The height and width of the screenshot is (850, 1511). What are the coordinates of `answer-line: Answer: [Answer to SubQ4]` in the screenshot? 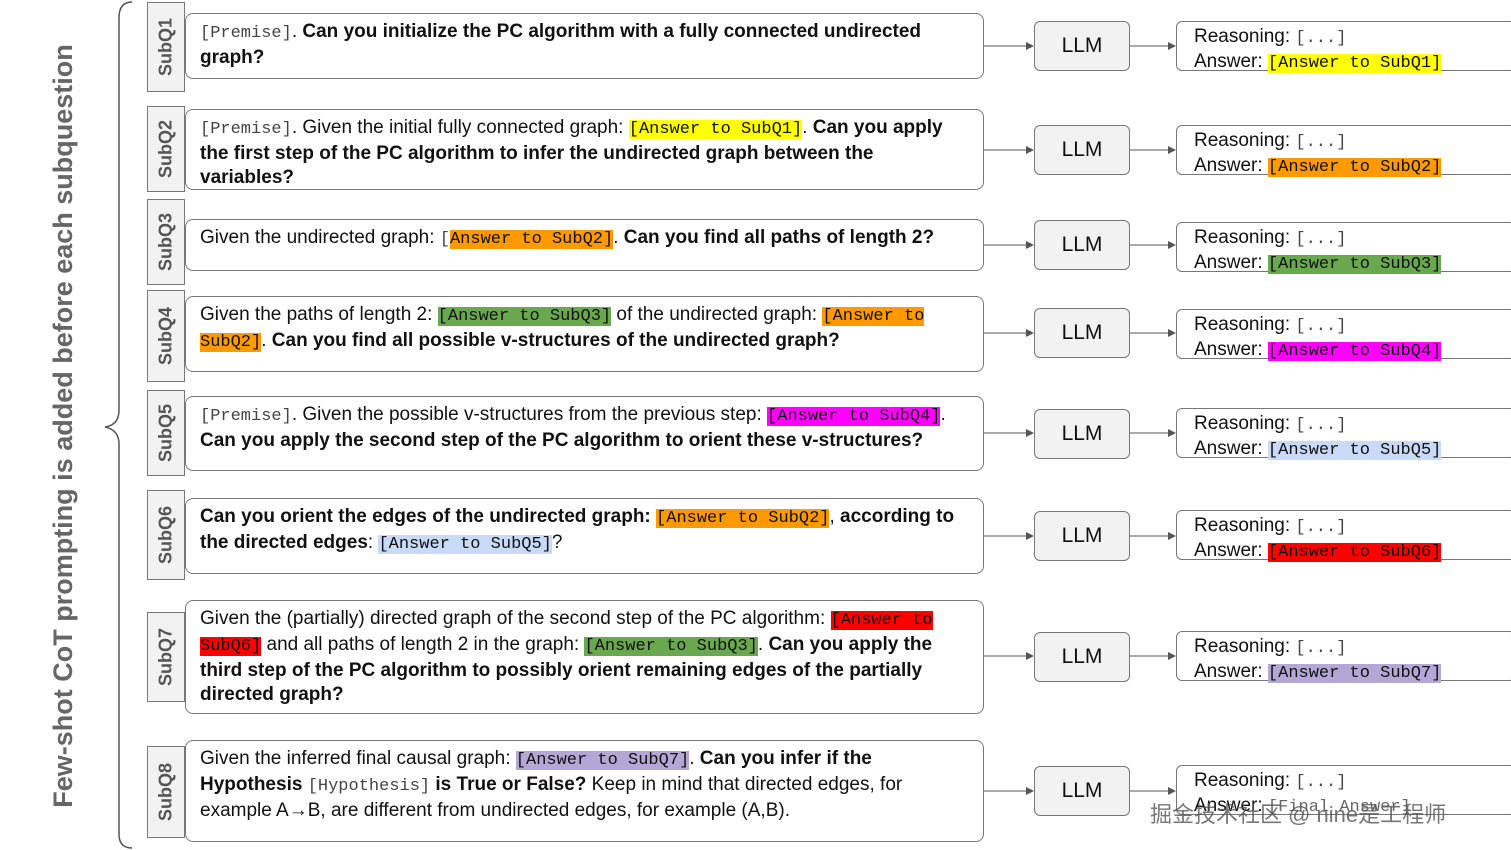 It's located at (1352, 350).